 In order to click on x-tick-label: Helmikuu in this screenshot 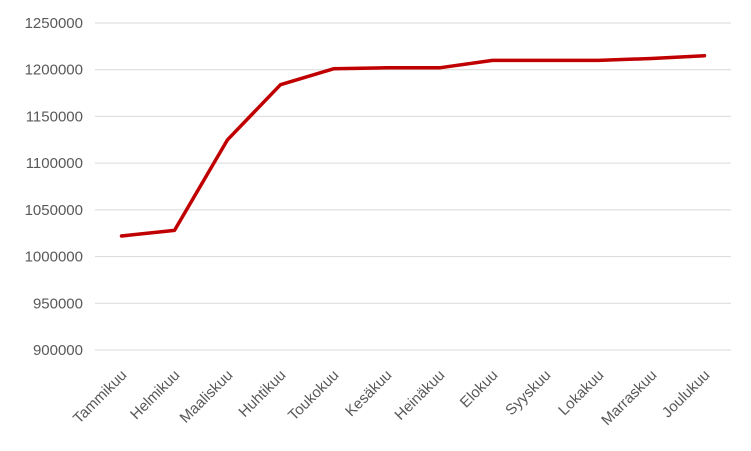, I will do `click(155, 395)`.